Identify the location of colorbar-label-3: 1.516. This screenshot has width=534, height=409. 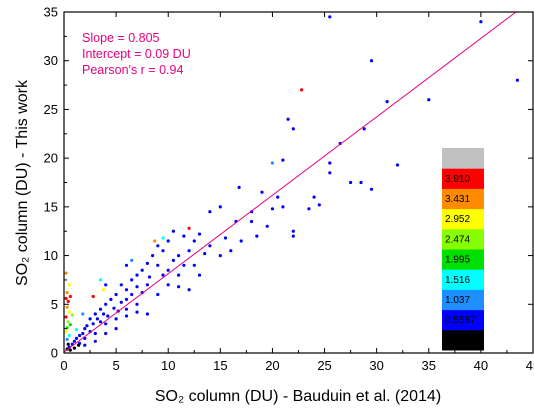
(457, 280).